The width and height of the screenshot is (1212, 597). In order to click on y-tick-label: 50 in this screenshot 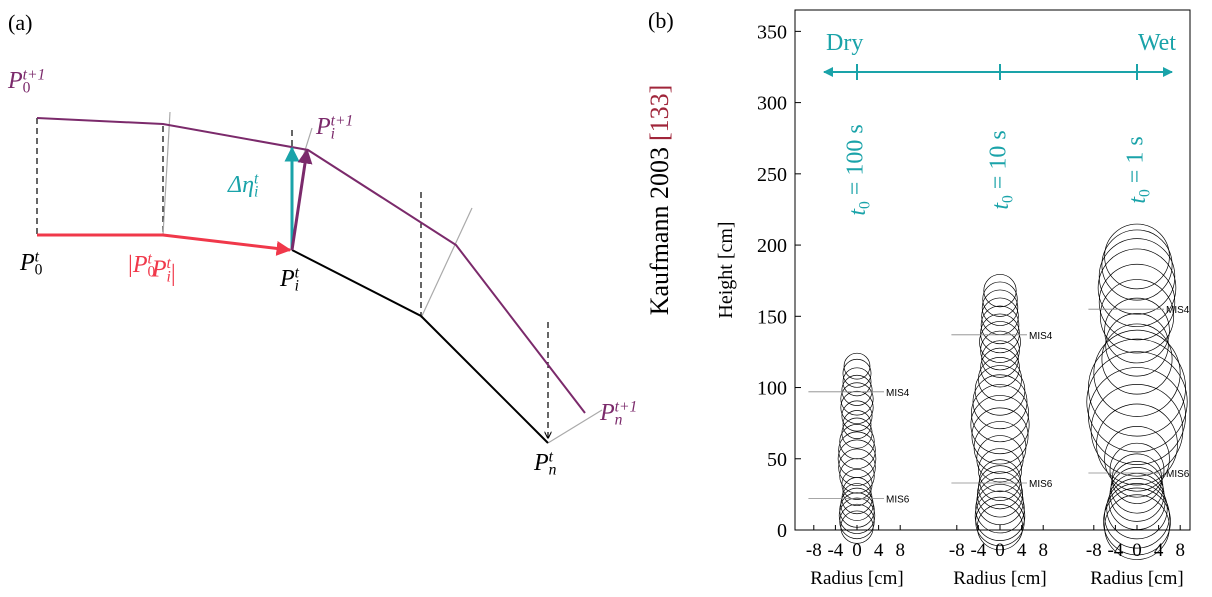, I will do `click(777, 460)`.